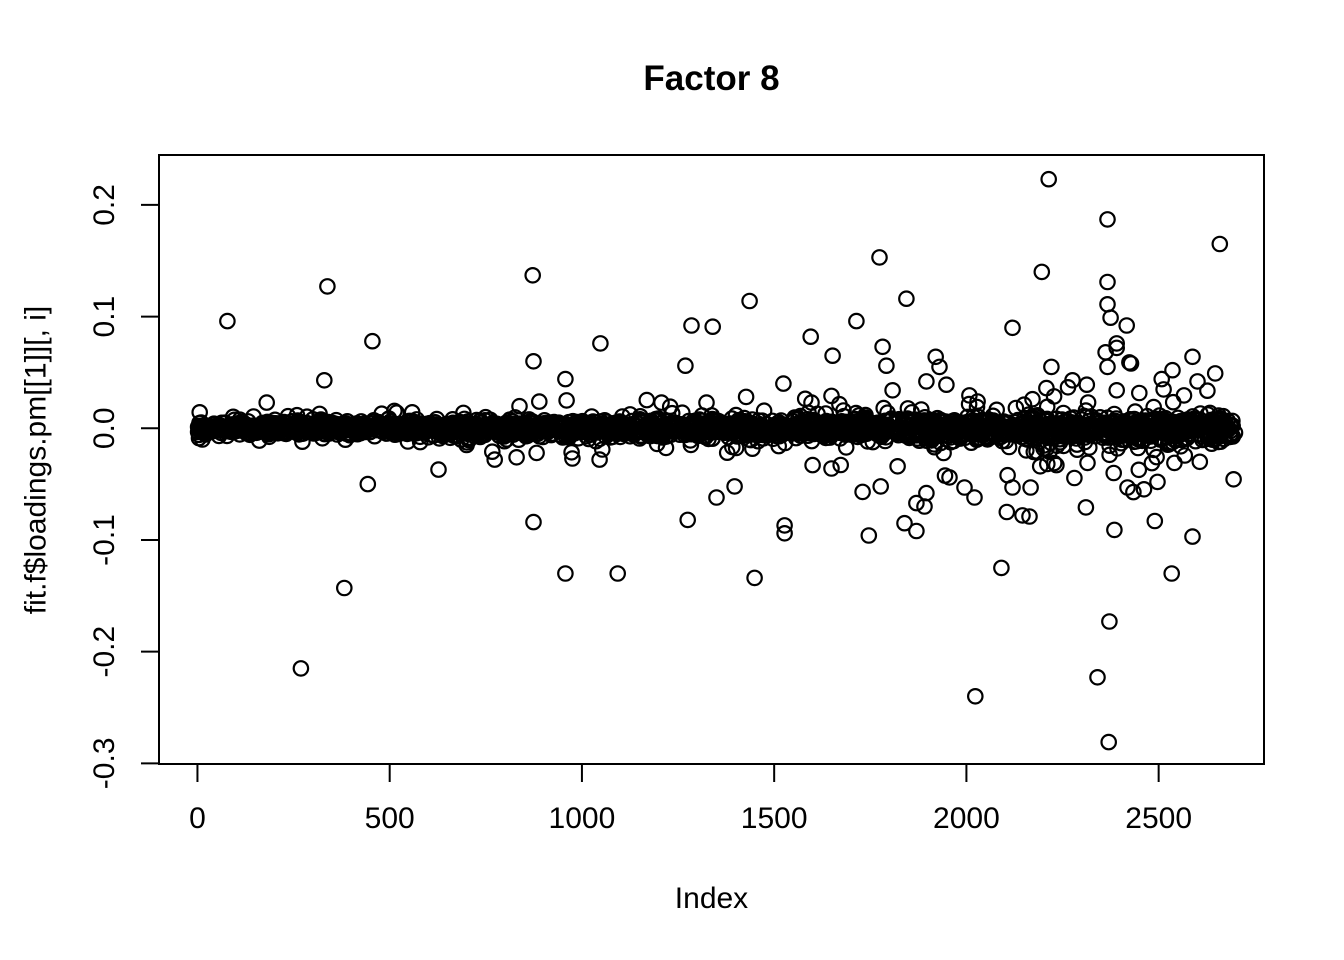  I want to click on x-tick-label: 1000, so click(582, 818).